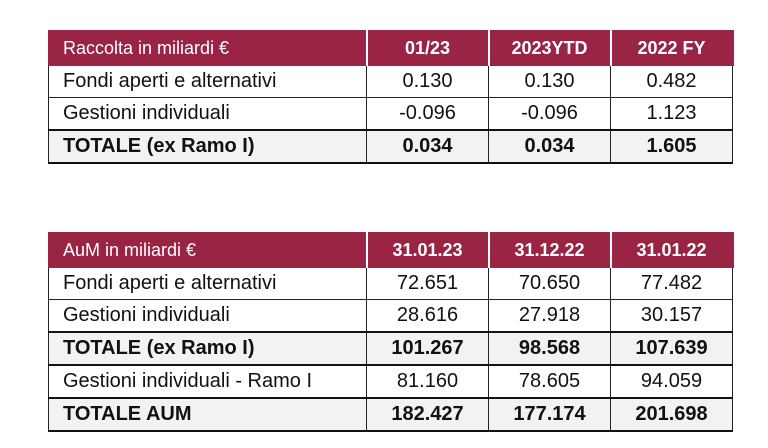 The height and width of the screenshot is (448, 768). I want to click on value-cell: 107.639, so click(671, 348).